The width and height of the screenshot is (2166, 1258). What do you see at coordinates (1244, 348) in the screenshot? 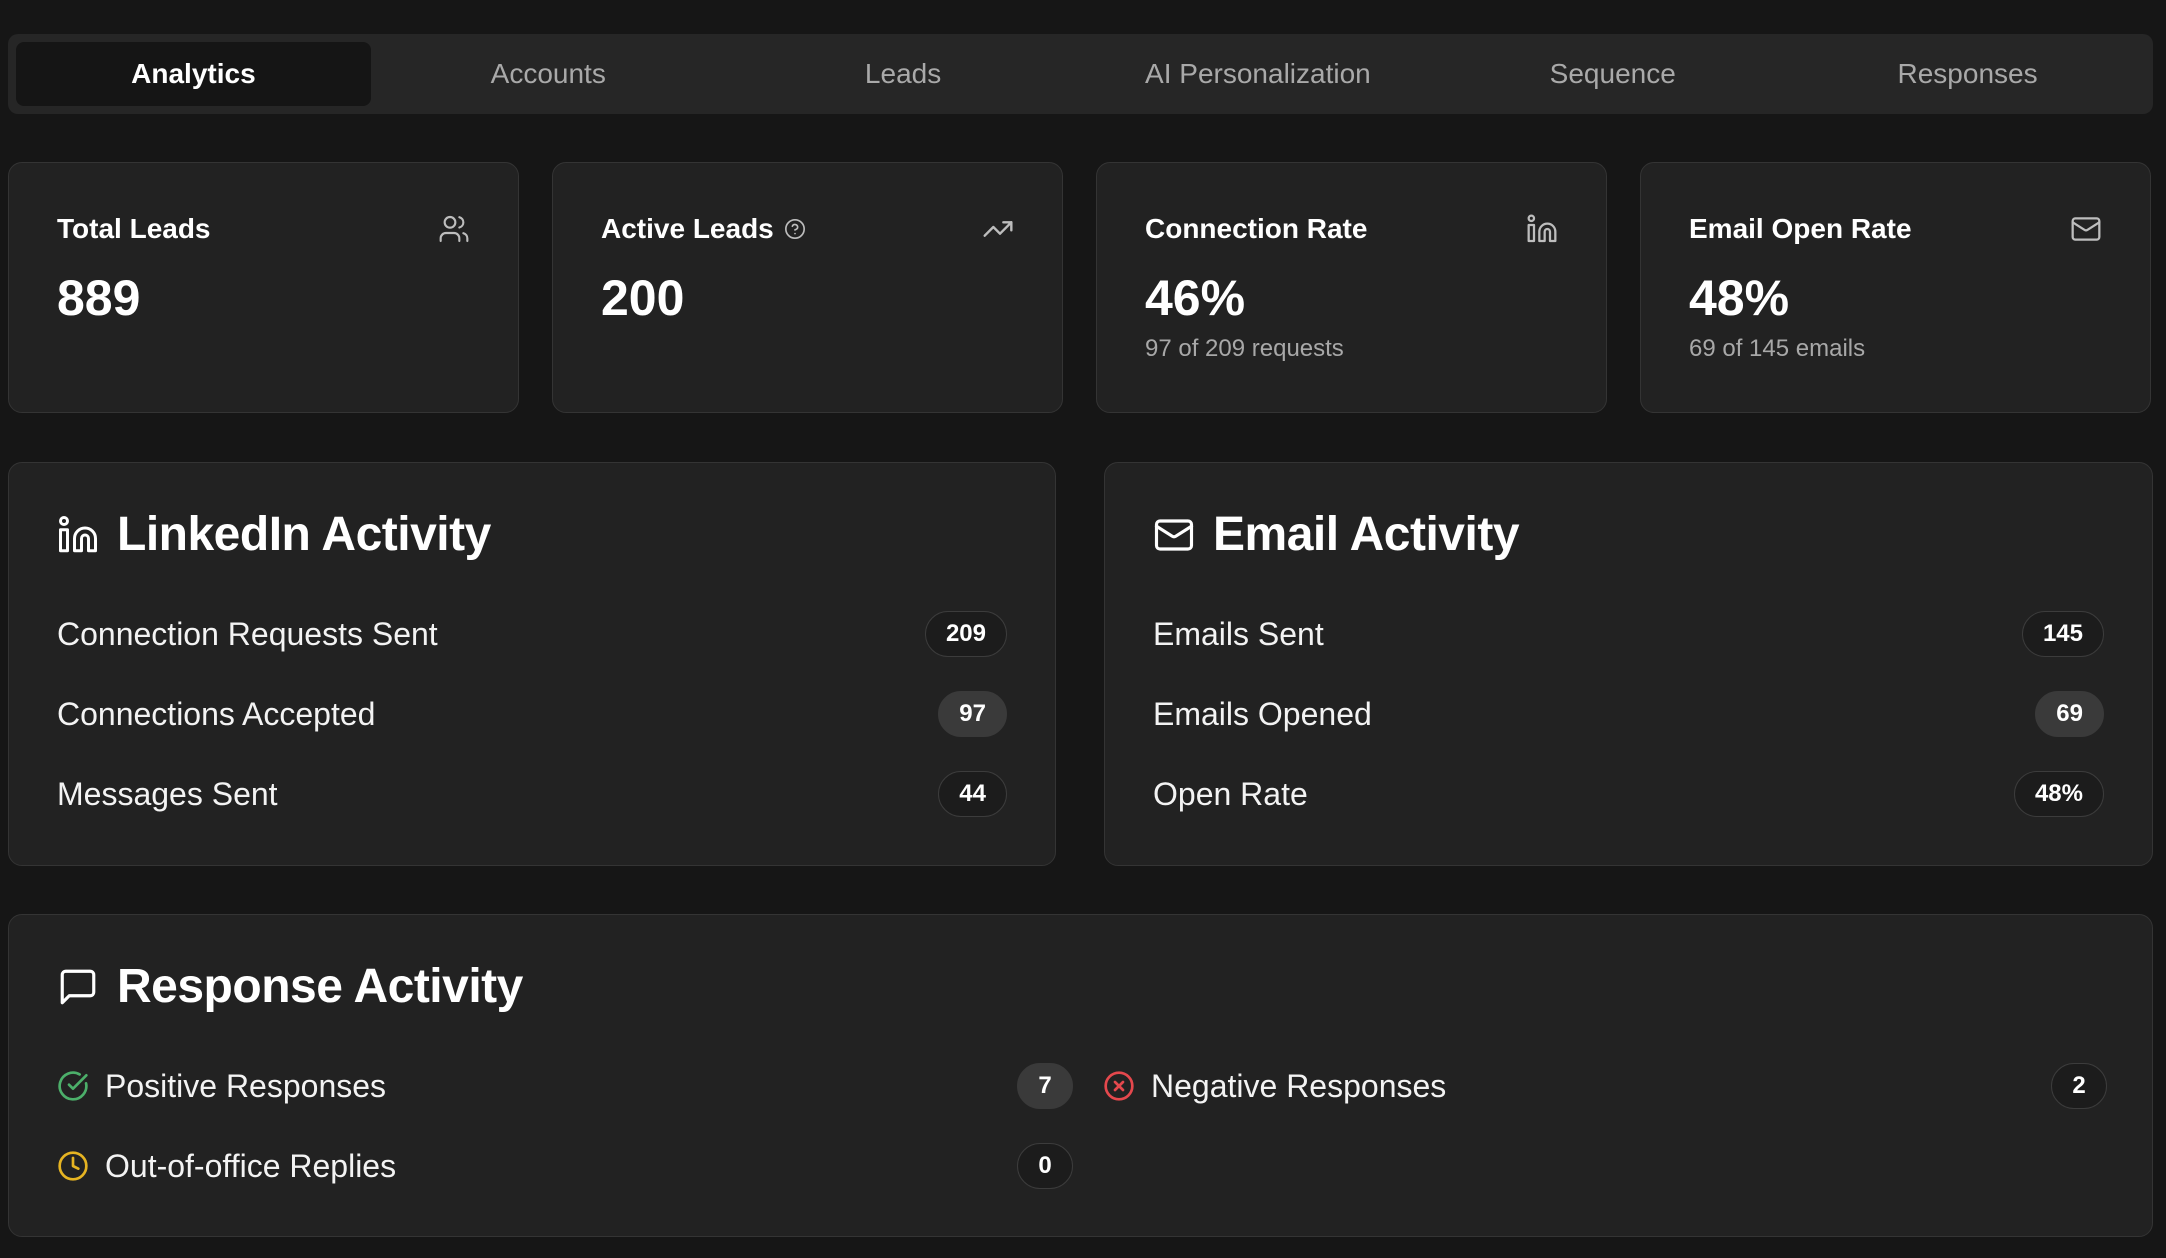
I see `connection-rate-sub: 97 of 209 requests` at bounding box center [1244, 348].